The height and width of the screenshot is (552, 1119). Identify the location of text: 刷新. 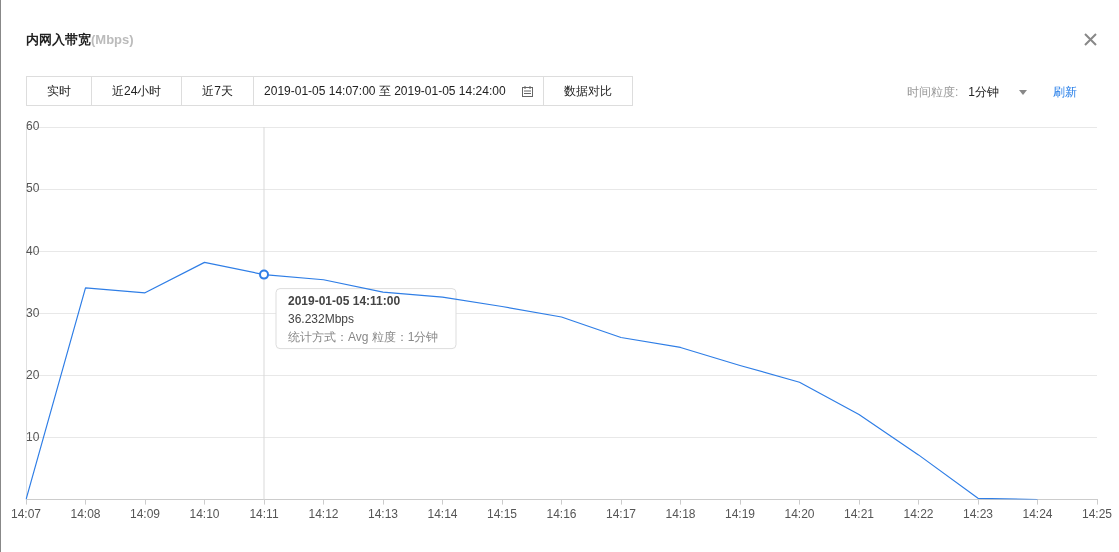
(1065, 92).